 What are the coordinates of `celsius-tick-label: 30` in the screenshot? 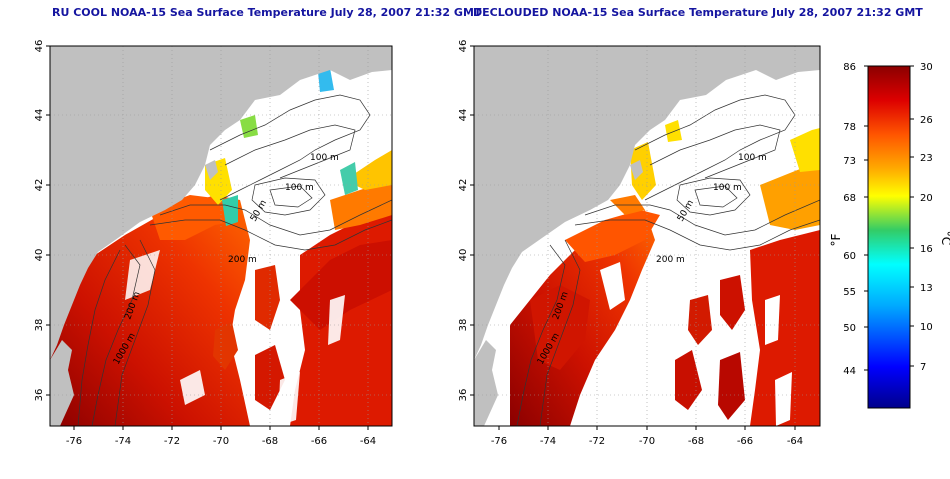 It's located at (926, 67).